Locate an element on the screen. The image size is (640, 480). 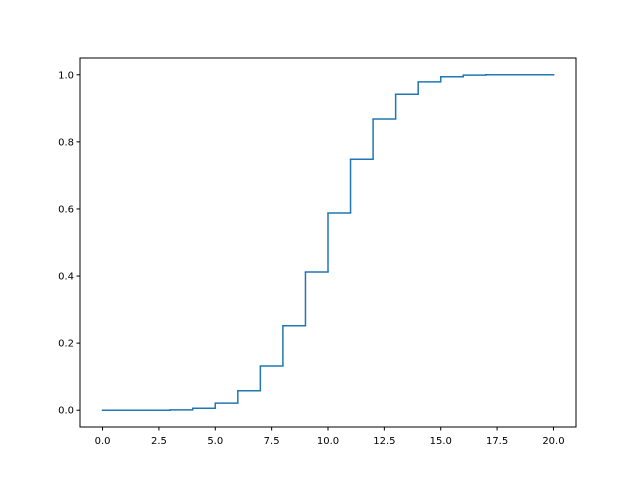
x-tick-label: 7.5 is located at coordinates (272, 441).